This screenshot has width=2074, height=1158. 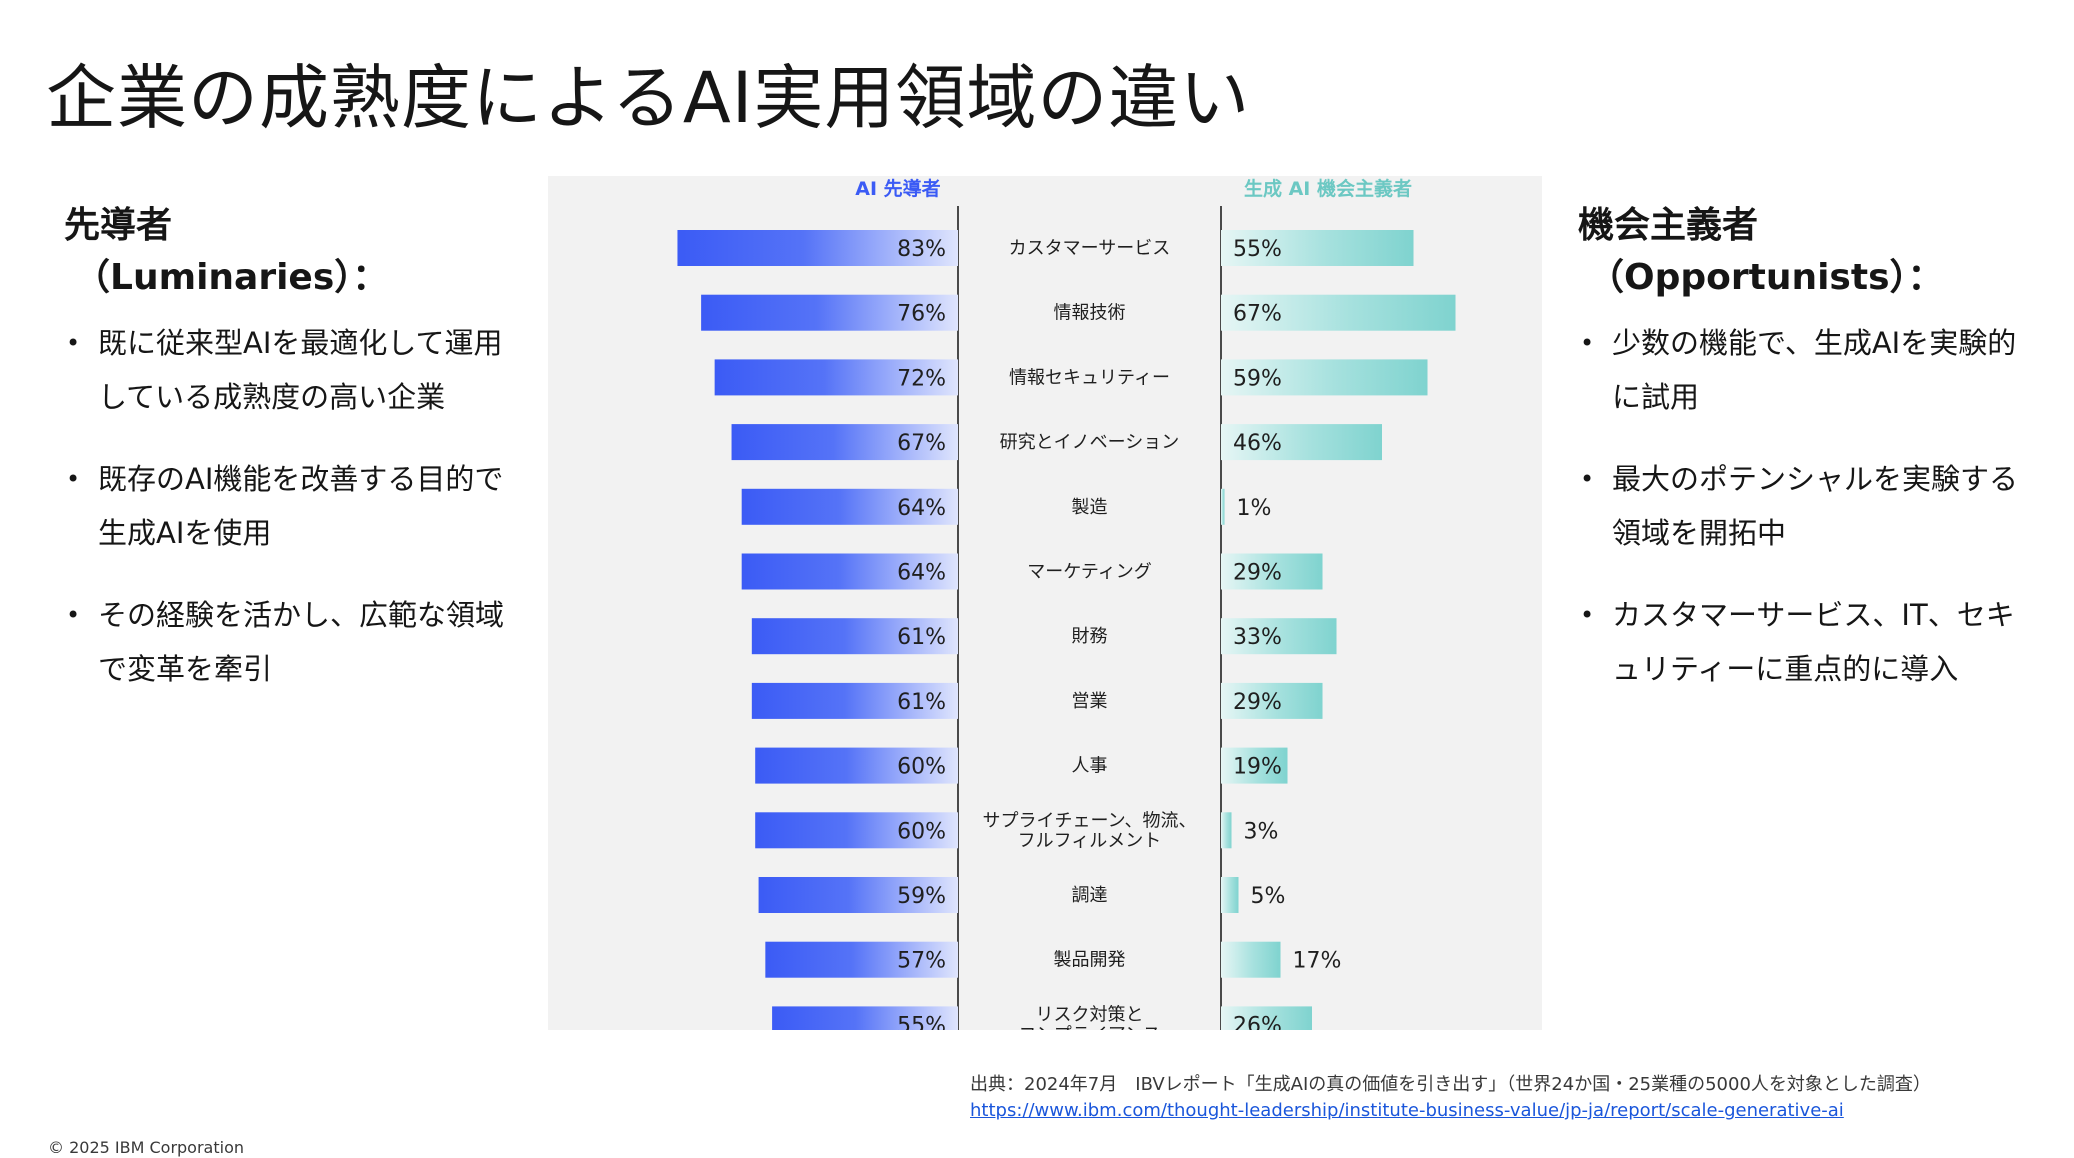 I want to click on data-label-leaders: 55%, so click(x=921, y=1021).